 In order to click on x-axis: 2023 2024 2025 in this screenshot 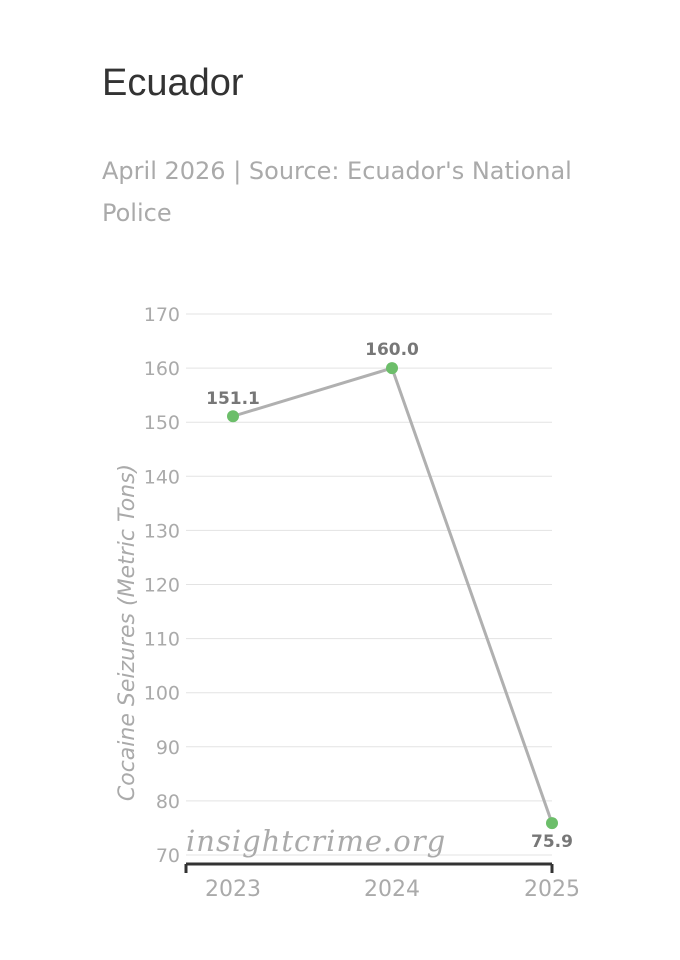, I will do `click(382, 882)`.